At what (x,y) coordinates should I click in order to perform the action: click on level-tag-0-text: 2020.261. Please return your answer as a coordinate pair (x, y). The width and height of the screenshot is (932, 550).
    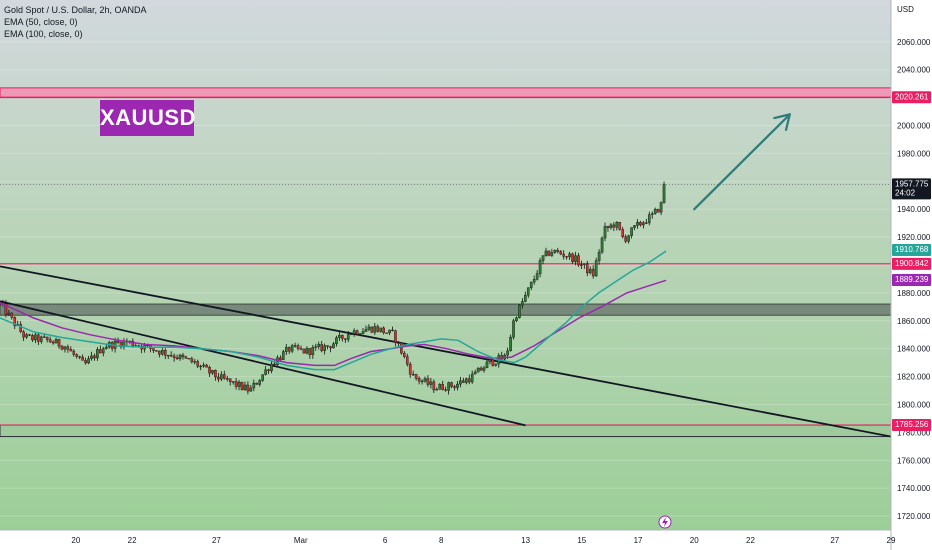
    Looking at the image, I should click on (912, 96).